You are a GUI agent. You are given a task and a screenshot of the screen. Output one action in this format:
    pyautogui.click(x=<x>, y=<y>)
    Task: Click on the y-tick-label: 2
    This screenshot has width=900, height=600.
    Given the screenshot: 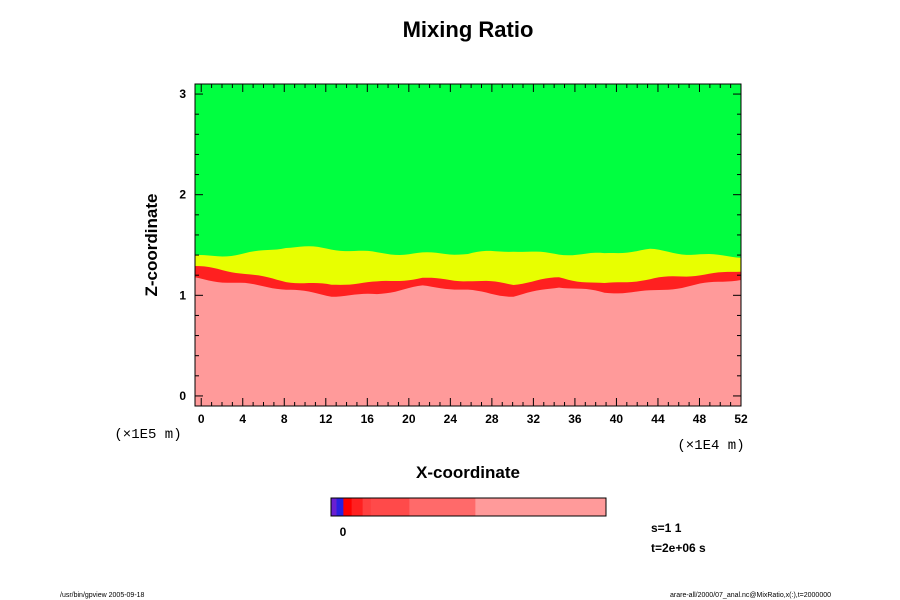 What is the action you would take?
    pyautogui.click(x=182, y=195)
    